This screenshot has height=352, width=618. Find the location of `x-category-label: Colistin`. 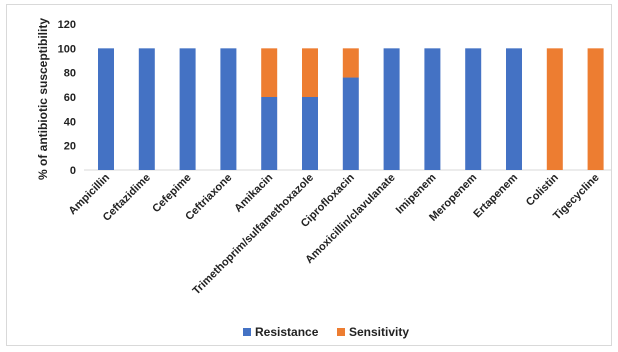

x-category-label: Colistin is located at coordinates (542, 189).